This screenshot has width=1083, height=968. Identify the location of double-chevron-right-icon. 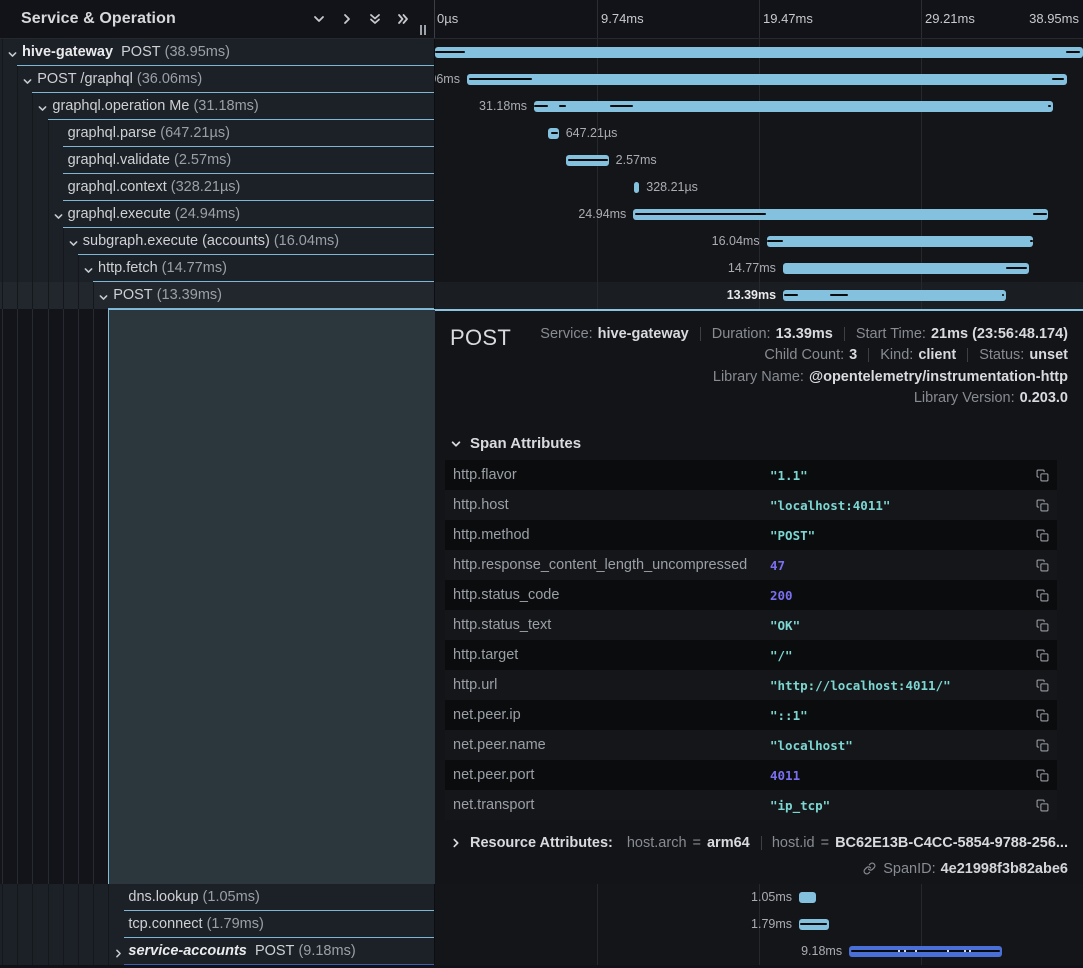
(403, 19).